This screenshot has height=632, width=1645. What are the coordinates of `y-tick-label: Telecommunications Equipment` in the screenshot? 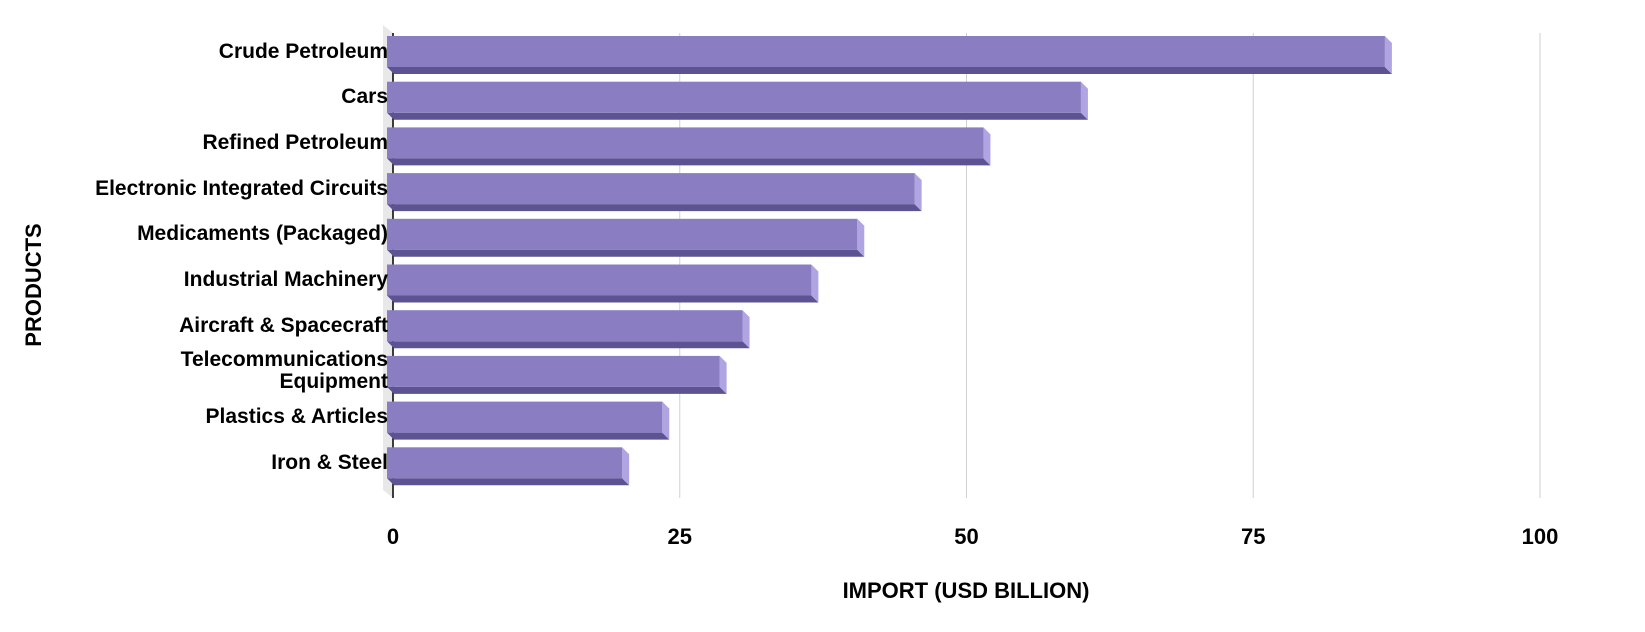 It's located at (284, 371).